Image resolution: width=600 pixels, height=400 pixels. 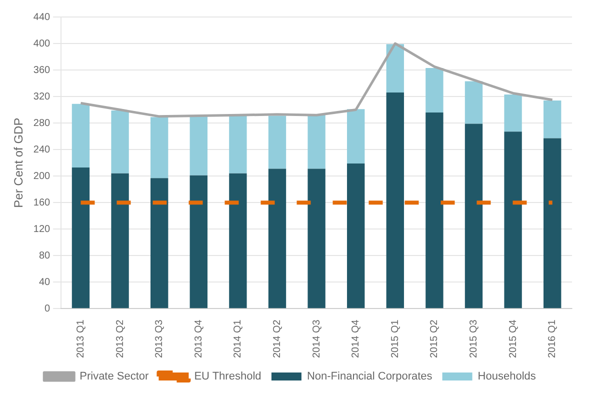 I want to click on y-tick-label: 400, so click(x=42, y=44).